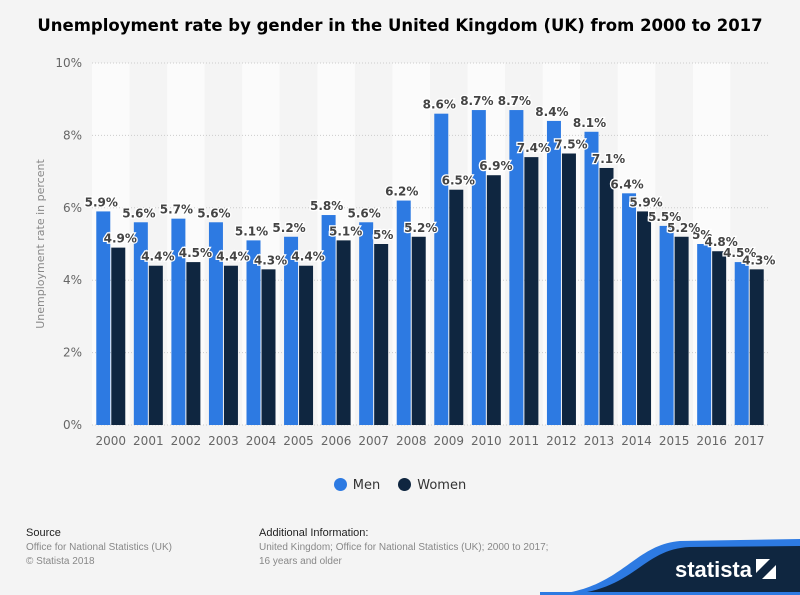 This screenshot has width=800, height=595. Describe the element at coordinates (674, 441) in the screenshot. I see `x-tick-label: 2015` at that location.